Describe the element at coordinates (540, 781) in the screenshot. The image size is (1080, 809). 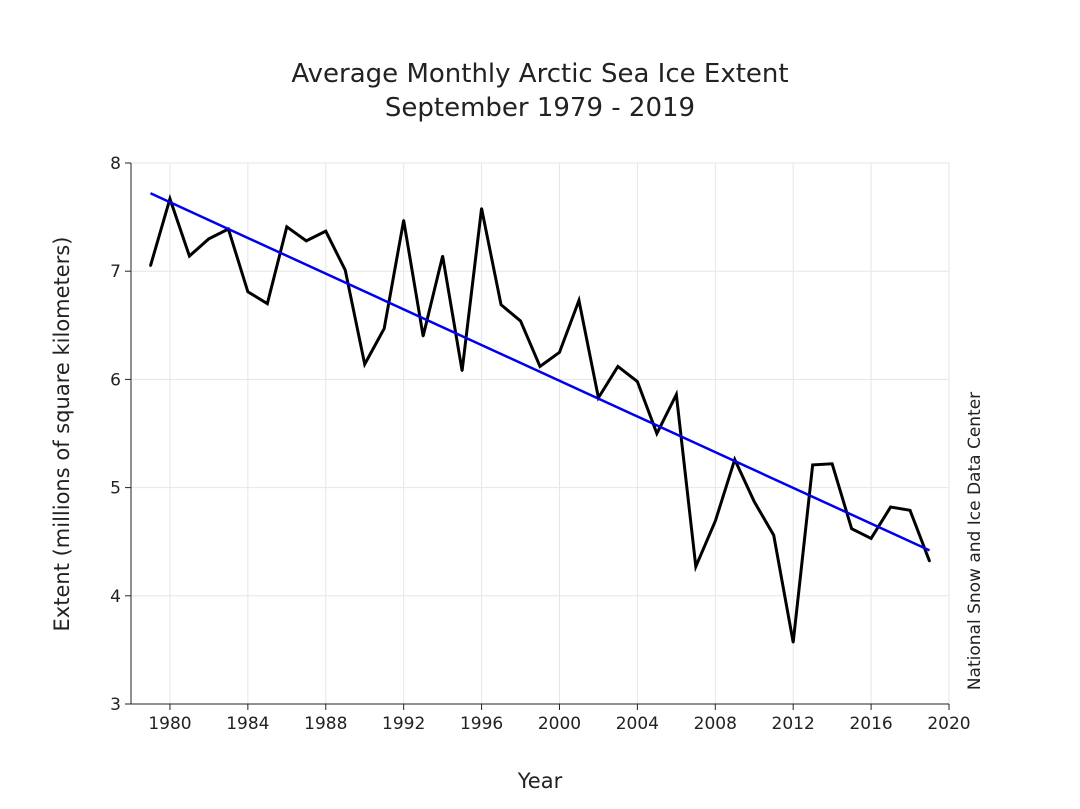
I see `x-axis-title: Year` at that location.